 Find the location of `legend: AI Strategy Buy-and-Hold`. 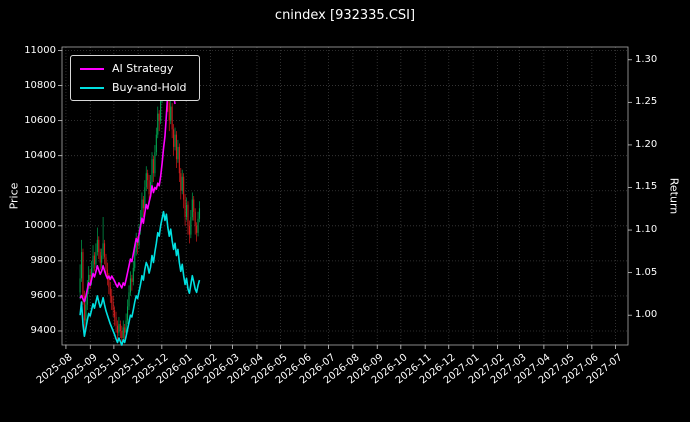

legend: AI Strategy Buy-and-Hold is located at coordinates (135, 78).